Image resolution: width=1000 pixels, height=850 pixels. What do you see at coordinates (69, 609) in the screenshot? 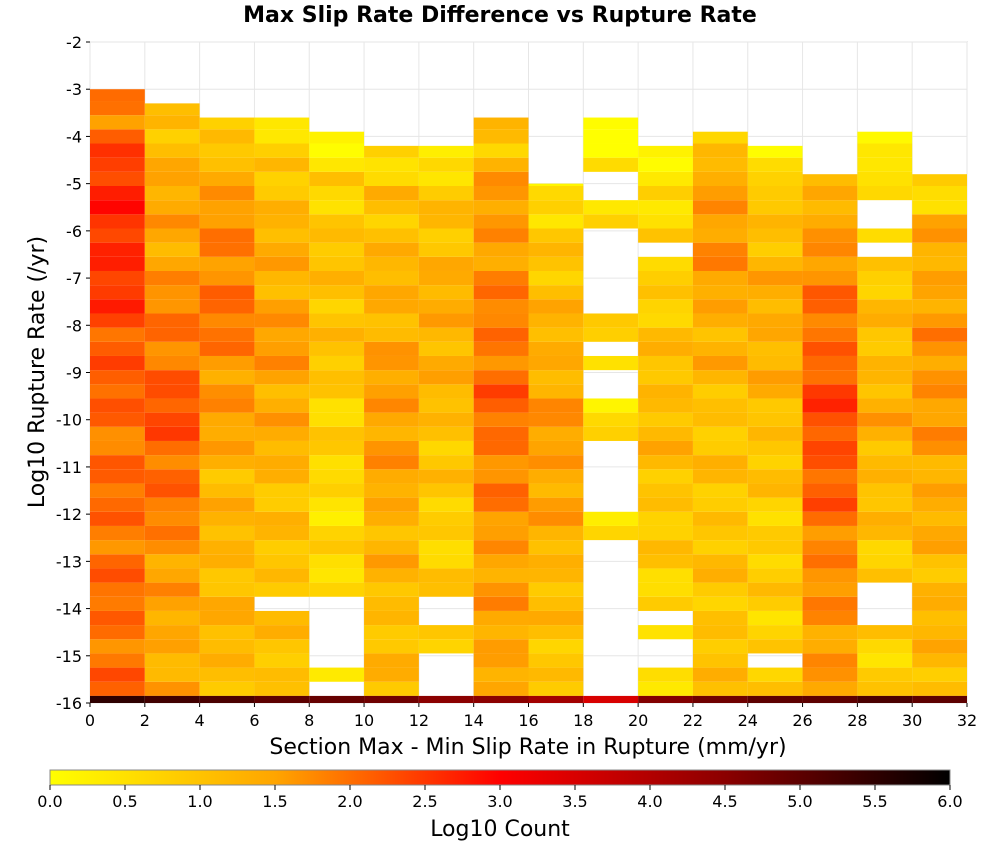
I see `y-tick-label: -14` at bounding box center [69, 609].